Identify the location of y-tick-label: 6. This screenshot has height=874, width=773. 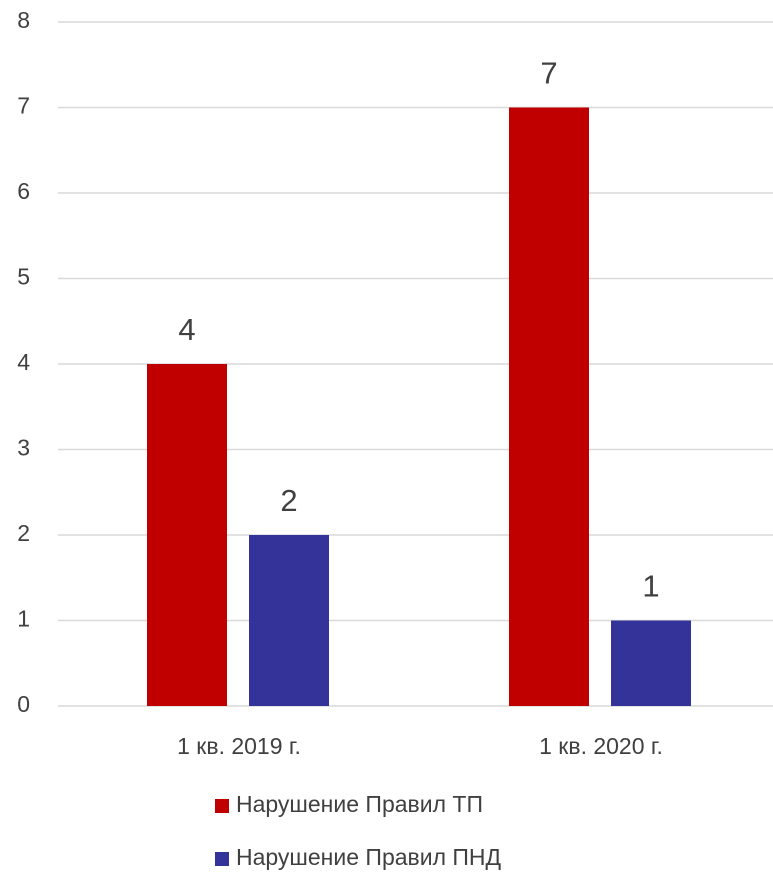
(23, 191).